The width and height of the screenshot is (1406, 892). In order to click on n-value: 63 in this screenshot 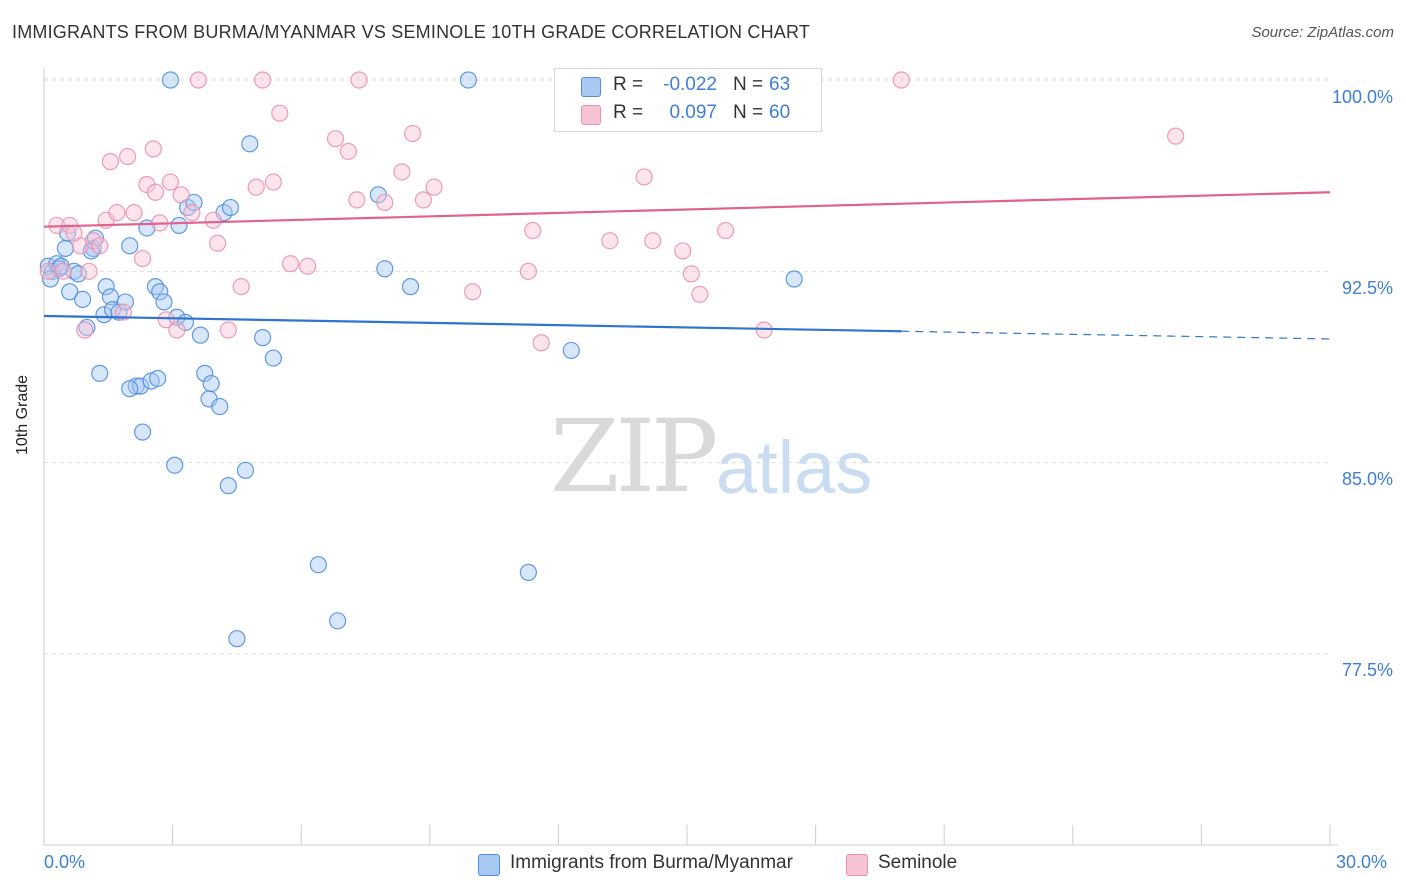, I will do `click(780, 84)`.